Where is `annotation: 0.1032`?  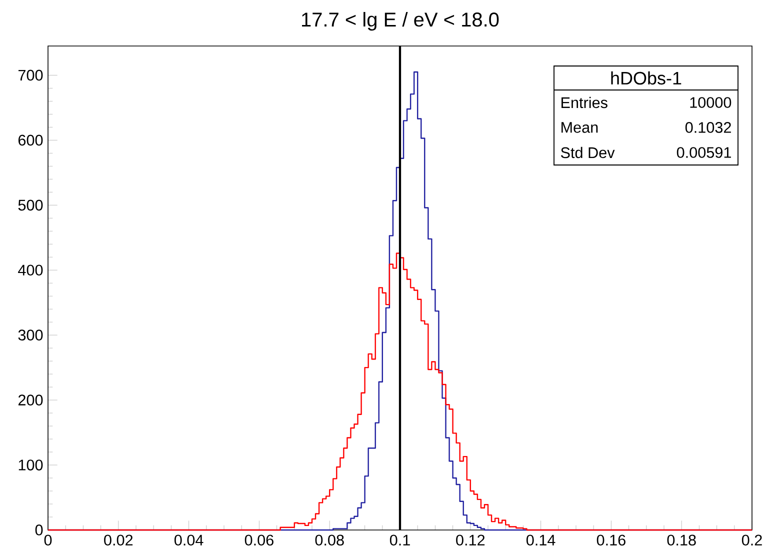
annotation: 0.1032 is located at coordinates (708, 127).